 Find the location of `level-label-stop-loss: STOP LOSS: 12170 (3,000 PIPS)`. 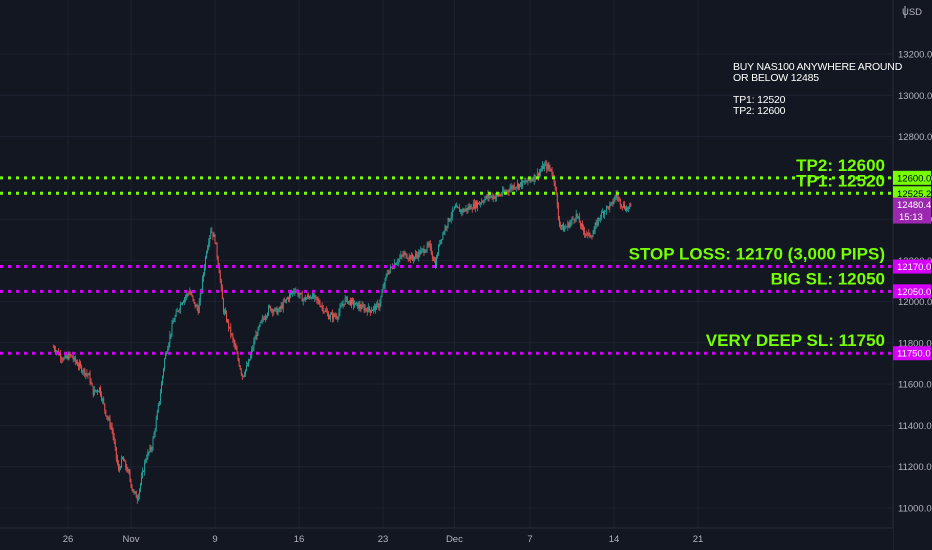

level-label-stop-loss: STOP LOSS: 12170 (3,000 PIPS) is located at coordinates (757, 254).